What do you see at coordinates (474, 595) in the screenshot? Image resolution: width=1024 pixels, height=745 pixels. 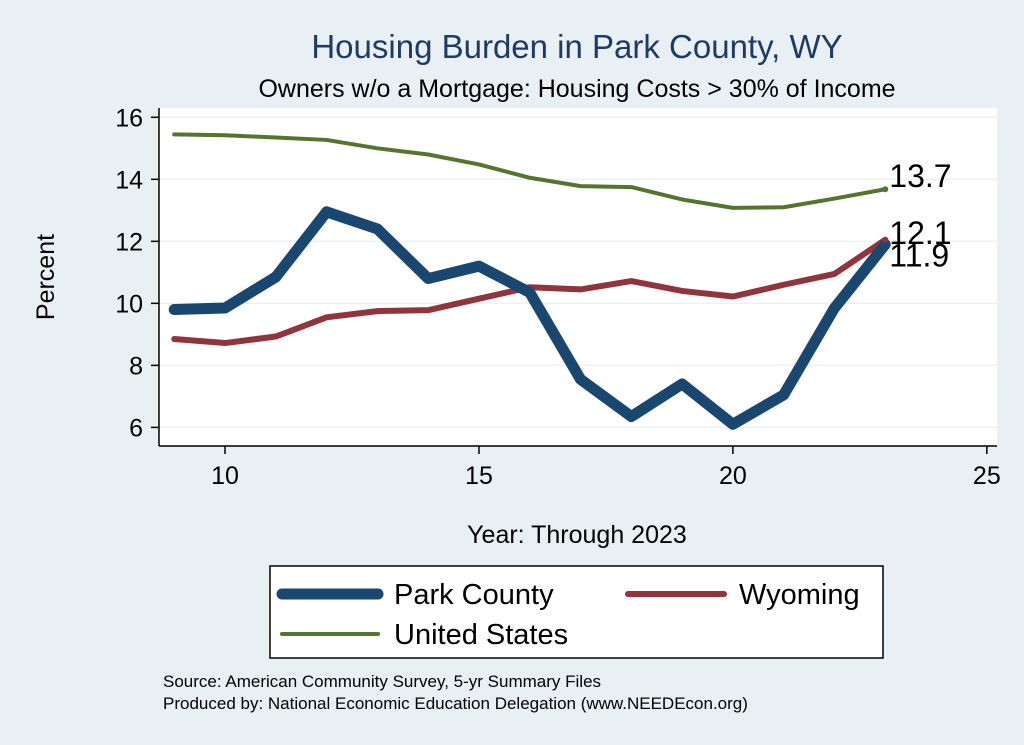 I see `legend-label-park-county: Park County` at bounding box center [474, 595].